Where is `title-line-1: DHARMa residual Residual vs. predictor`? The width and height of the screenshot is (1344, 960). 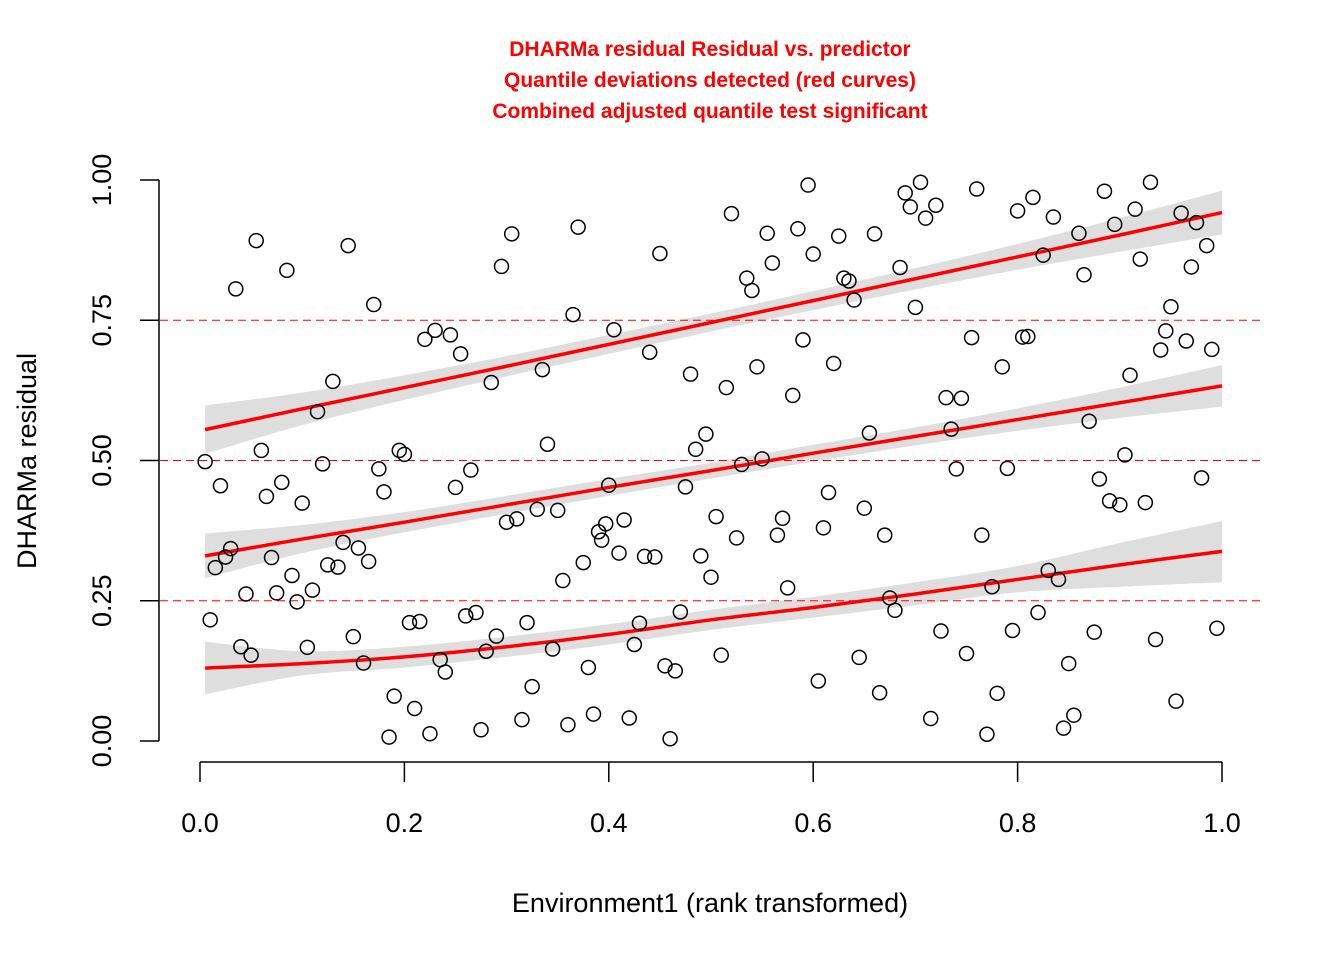
title-line-1: DHARMa residual Residual vs. predictor is located at coordinates (709, 49).